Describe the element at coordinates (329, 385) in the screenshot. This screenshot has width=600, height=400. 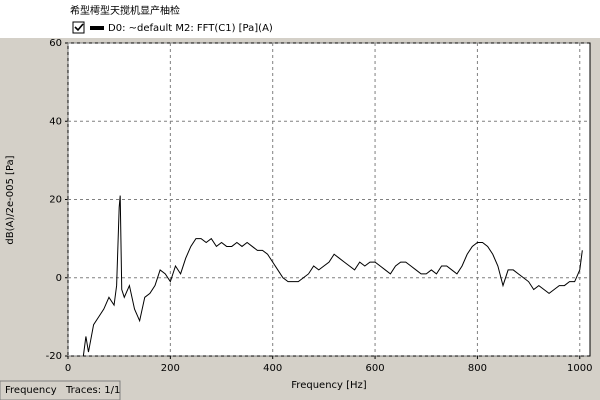
I see `x-axis-label: Frequency [Hz]` at that location.